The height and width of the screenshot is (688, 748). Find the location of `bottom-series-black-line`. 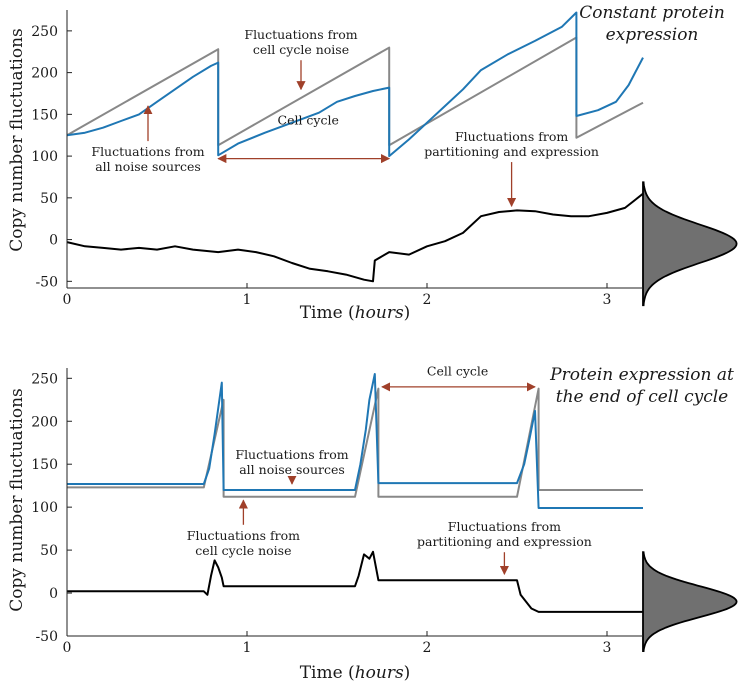

bottom-series-black-line is located at coordinates (355, 581).